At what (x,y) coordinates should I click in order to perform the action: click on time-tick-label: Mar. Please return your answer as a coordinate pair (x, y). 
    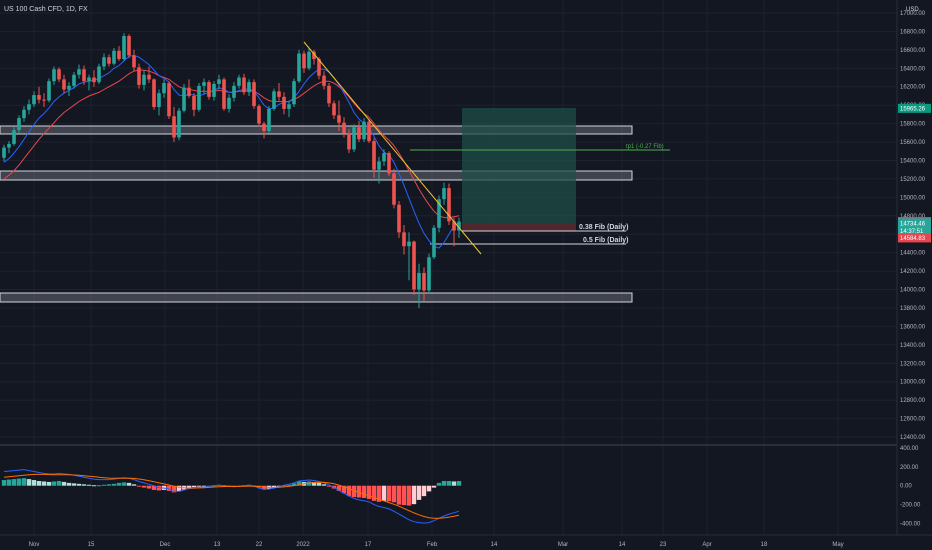
    Looking at the image, I should click on (563, 545).